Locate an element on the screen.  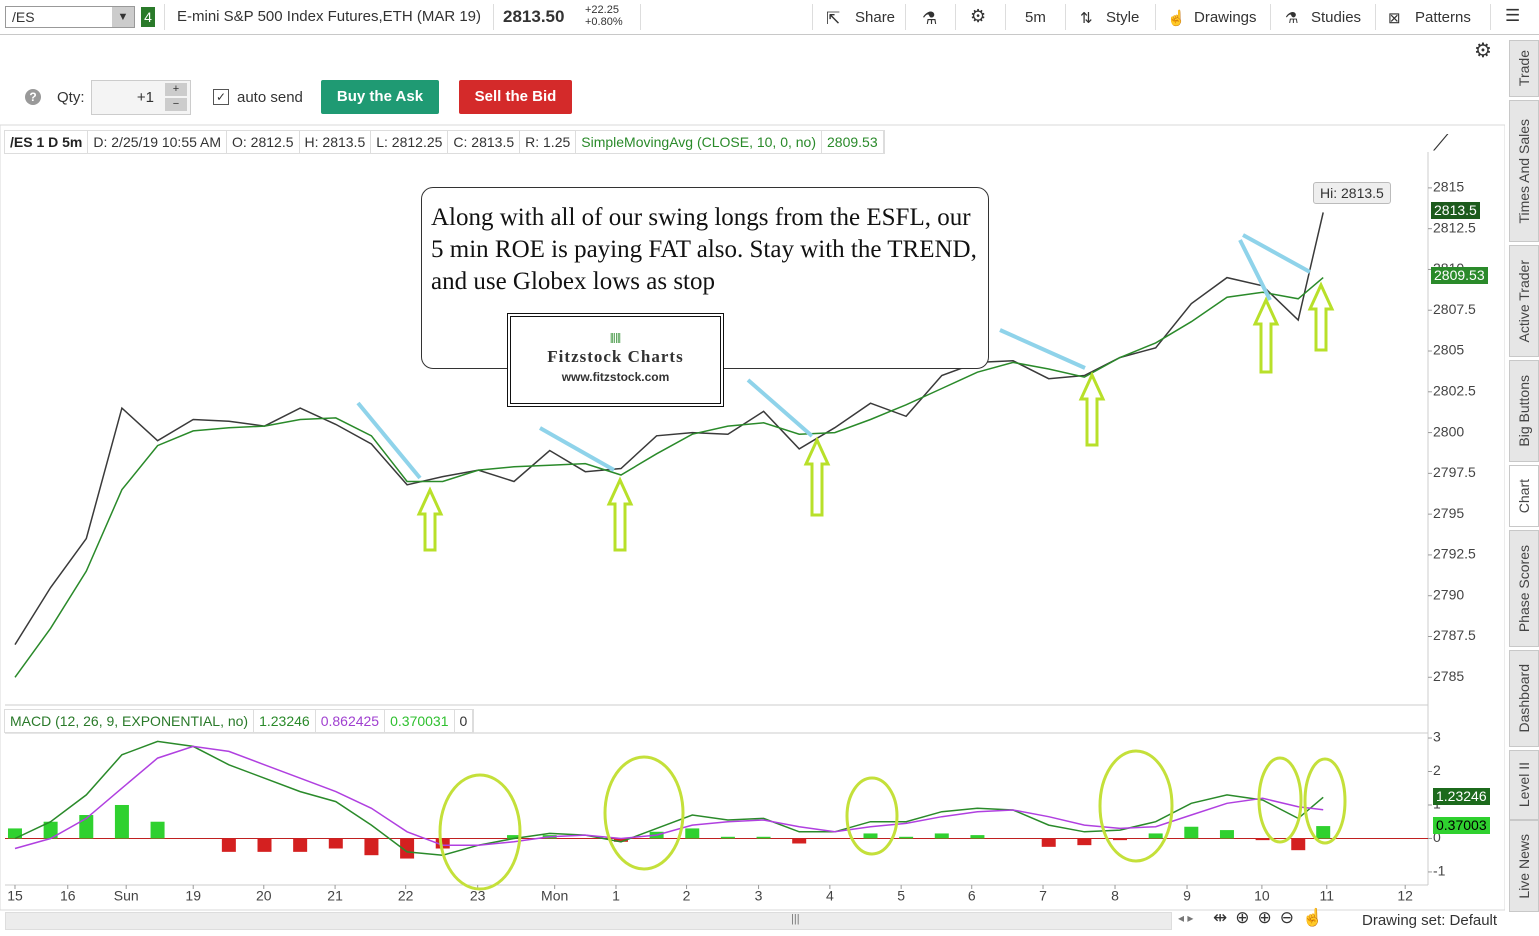
side-tab: Live News is located at coordinates (1524, 866).